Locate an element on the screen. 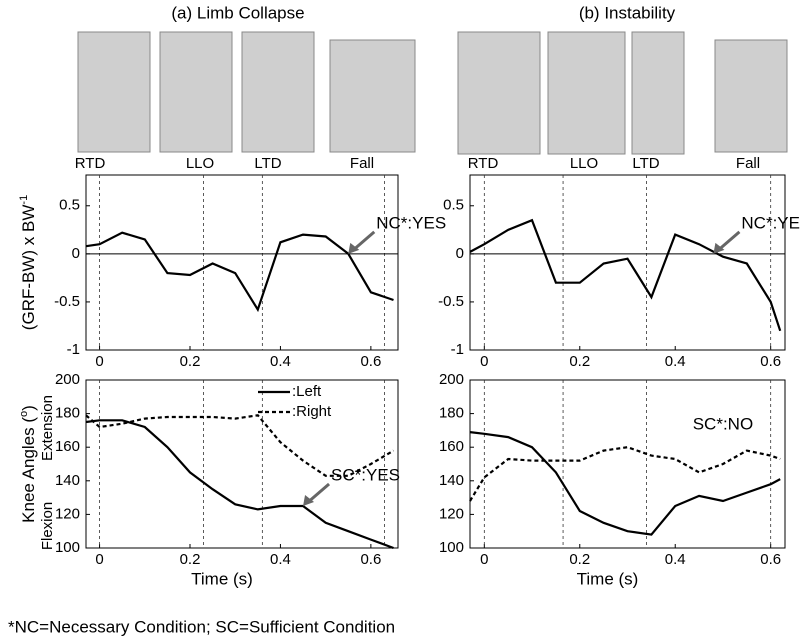 This screenshot has width=800, height=641. annotation: SC*:NO is located at coordinates (723, 424).